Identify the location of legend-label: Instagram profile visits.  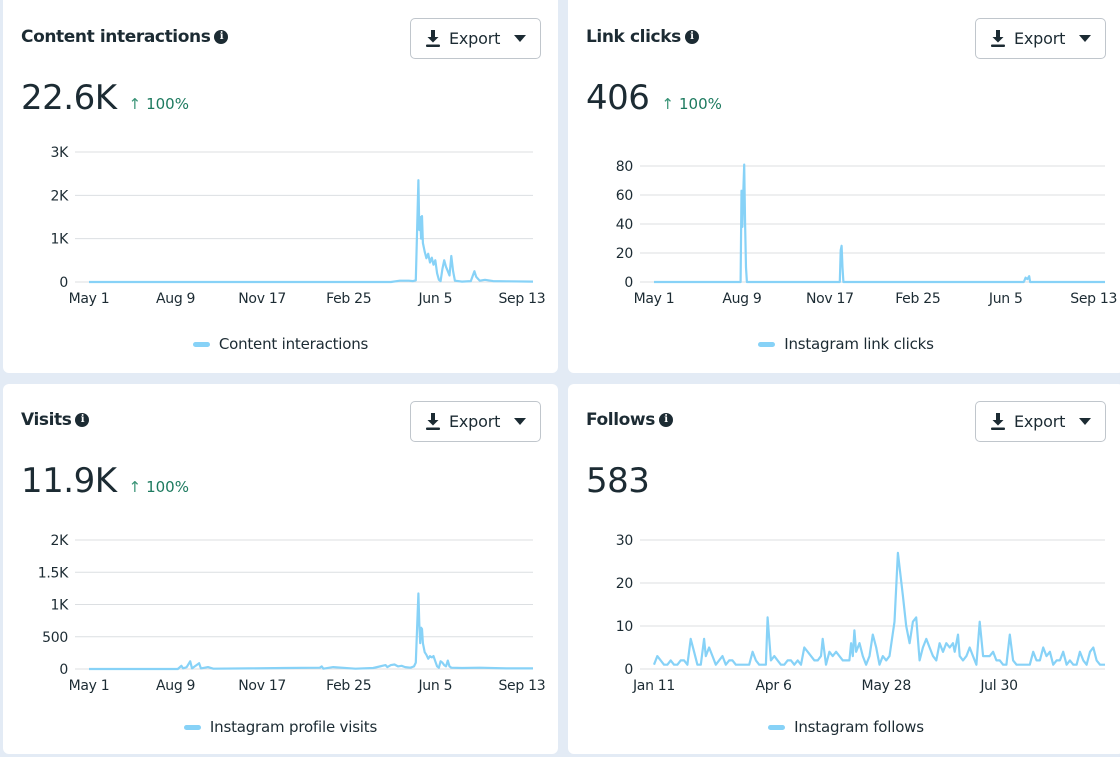
(293, 727).